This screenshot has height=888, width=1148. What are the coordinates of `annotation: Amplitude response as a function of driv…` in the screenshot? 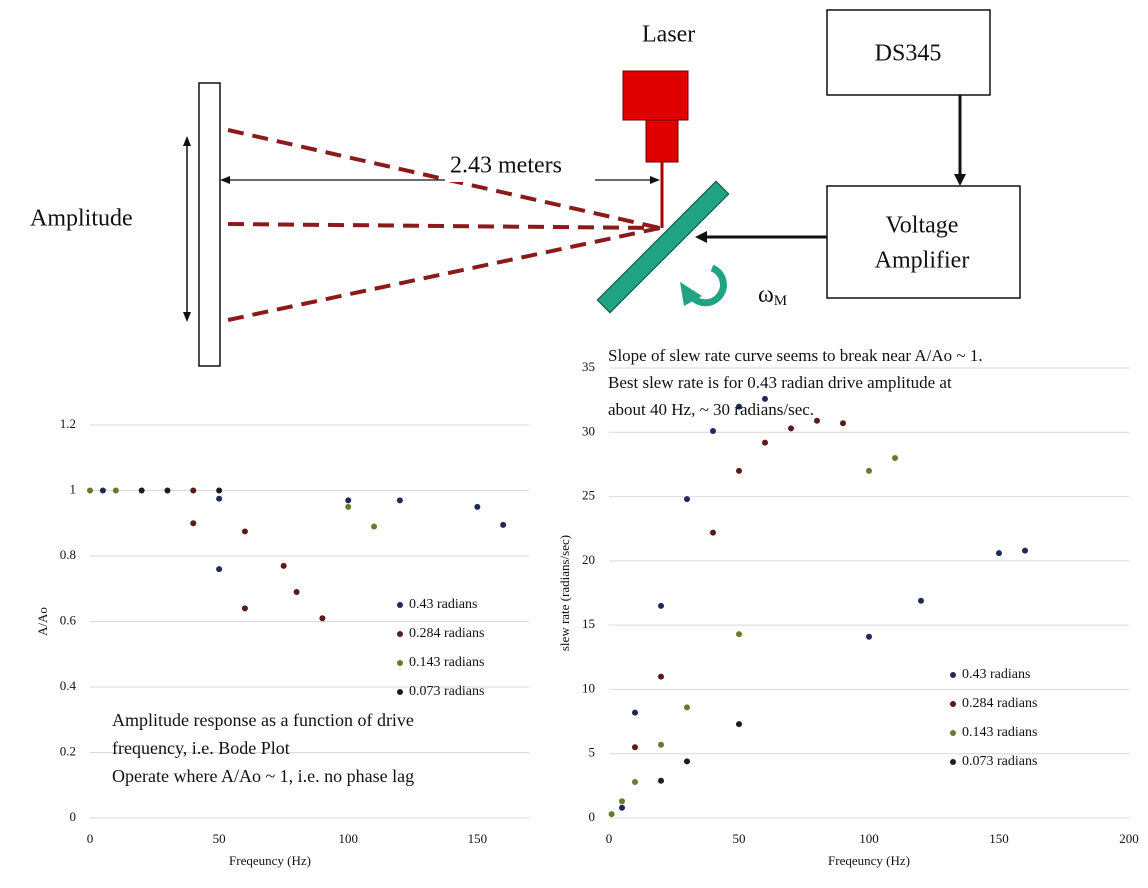 It's located at (263, 720).